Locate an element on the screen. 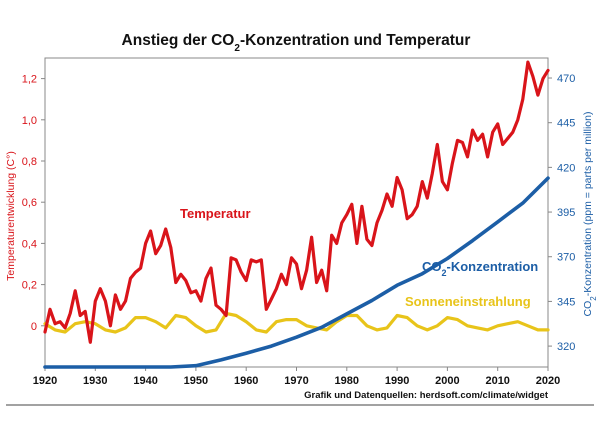  right-tick-label: 320 is located at coordinates (566, 347).